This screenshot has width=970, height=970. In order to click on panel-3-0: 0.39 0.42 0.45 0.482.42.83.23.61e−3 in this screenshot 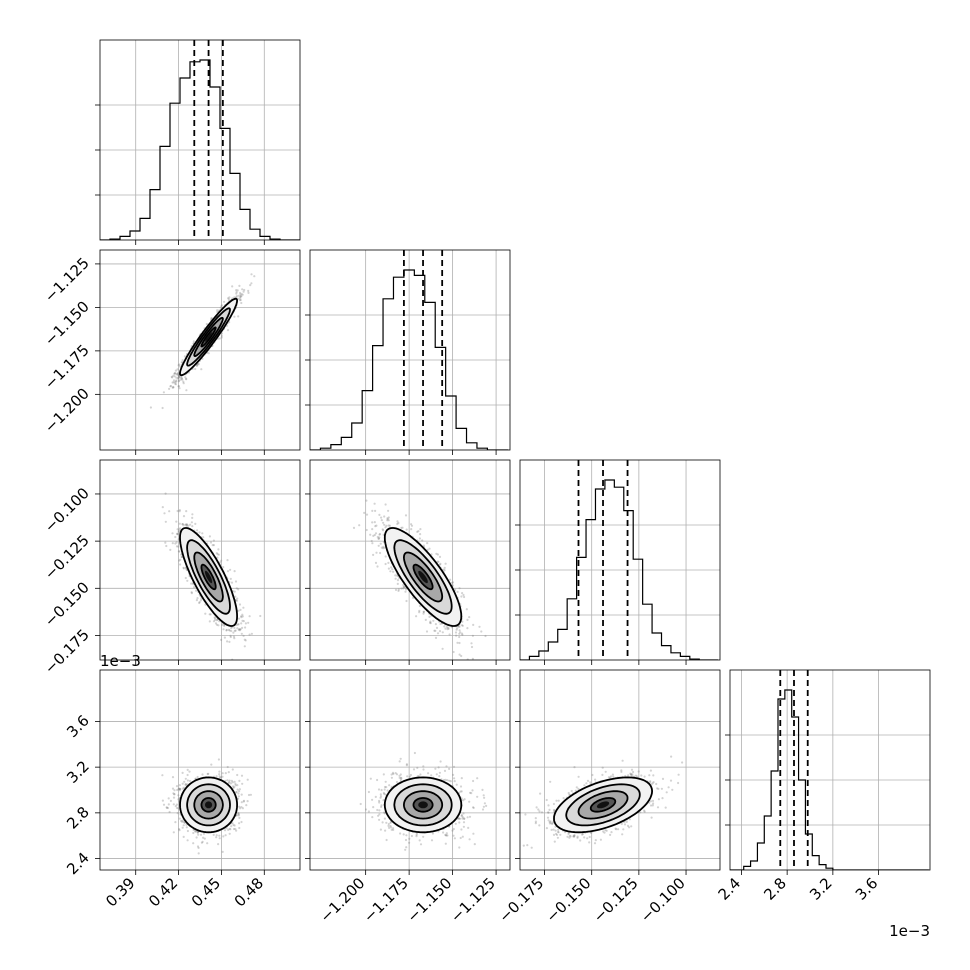, I will do `click(182, 781)`.